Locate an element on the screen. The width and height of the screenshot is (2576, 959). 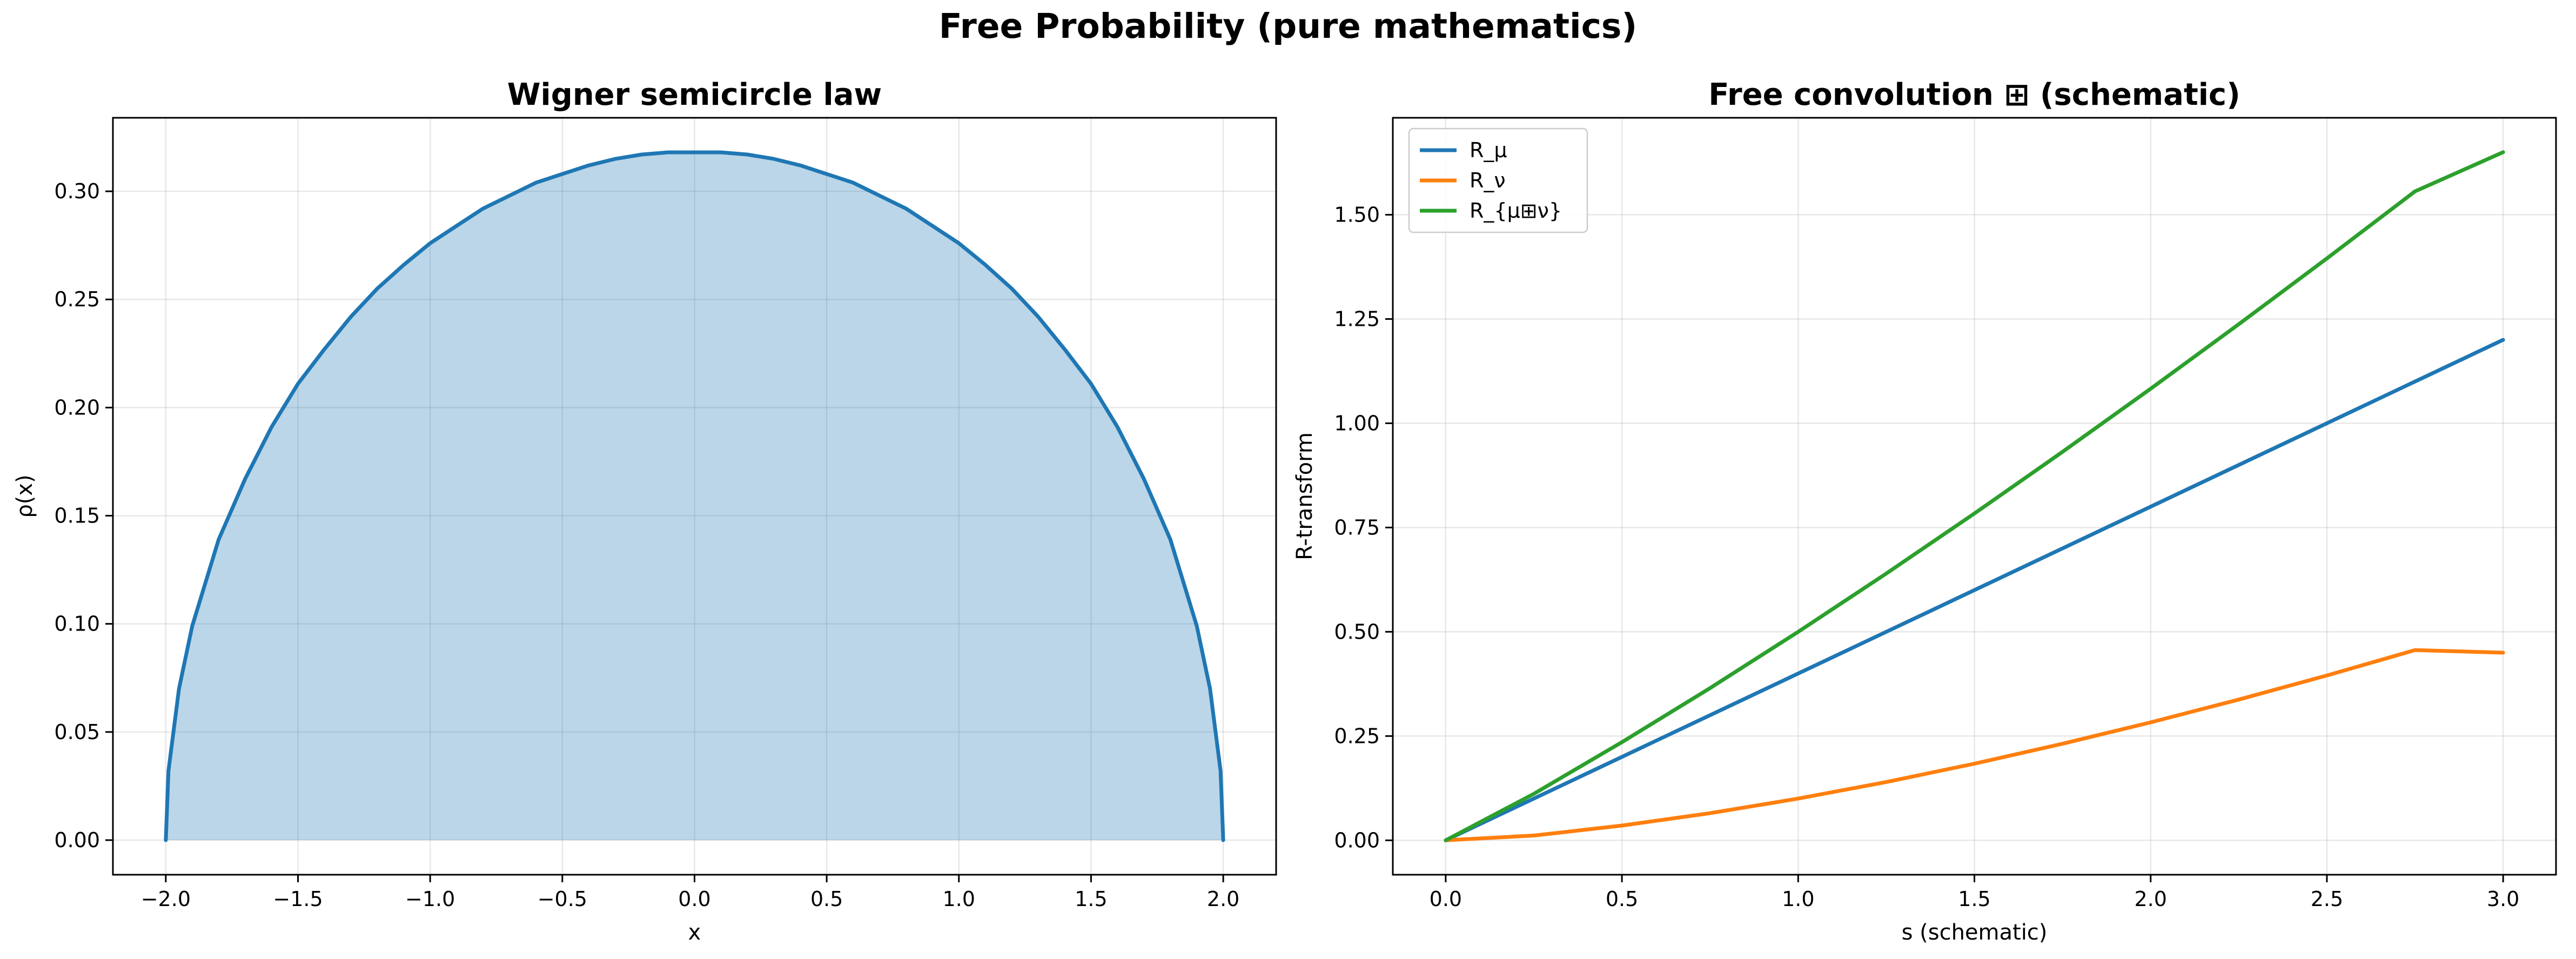
y-tick-label: 0.30 is located at coordinates (77, 191).